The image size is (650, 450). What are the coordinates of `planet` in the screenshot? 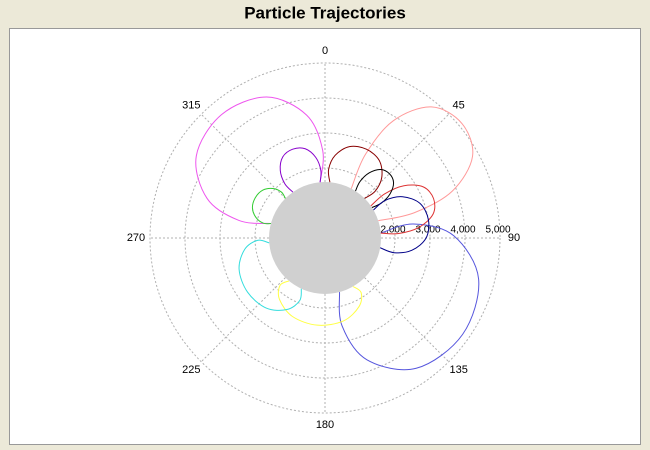 It's located at (325, 238).